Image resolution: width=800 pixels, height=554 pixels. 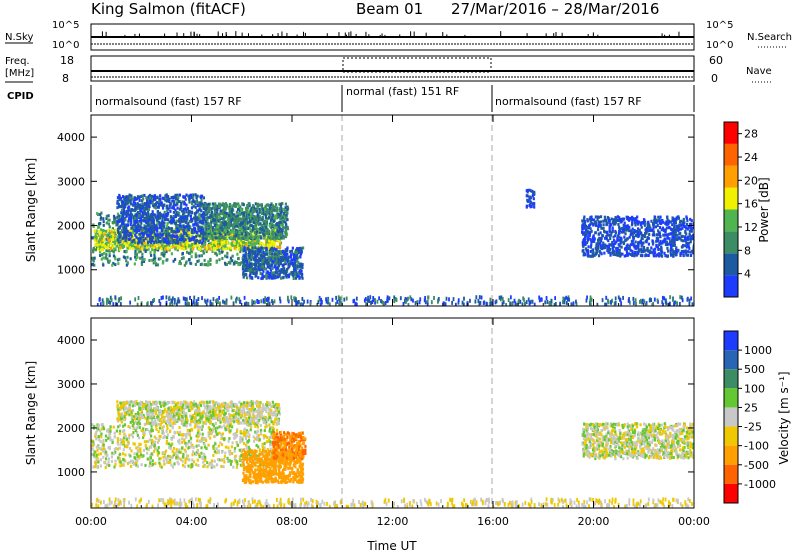 What do you see at coordinates (716, 60) in the screenshot?
I see `nave-tick-top: 60` at bounding box center [716, 60].